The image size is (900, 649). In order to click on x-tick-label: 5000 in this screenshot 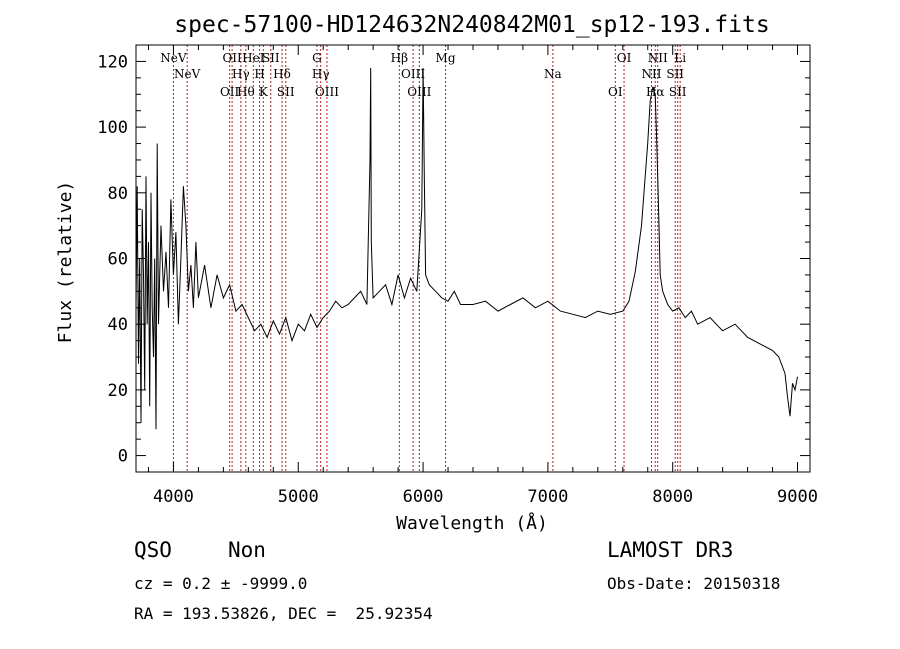, I will do `click(298, 497)`.